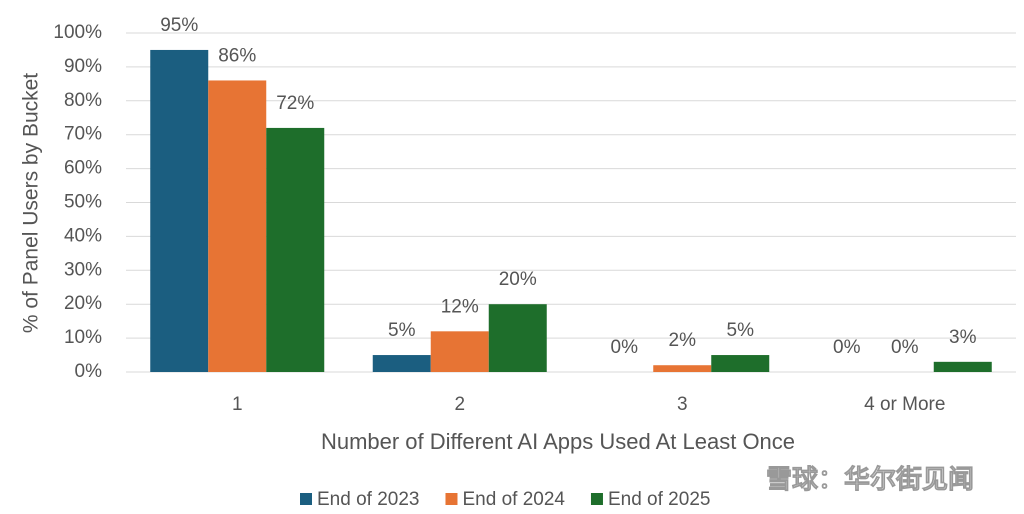  I want to click on x-tick-label: 1, so click(237, 404).